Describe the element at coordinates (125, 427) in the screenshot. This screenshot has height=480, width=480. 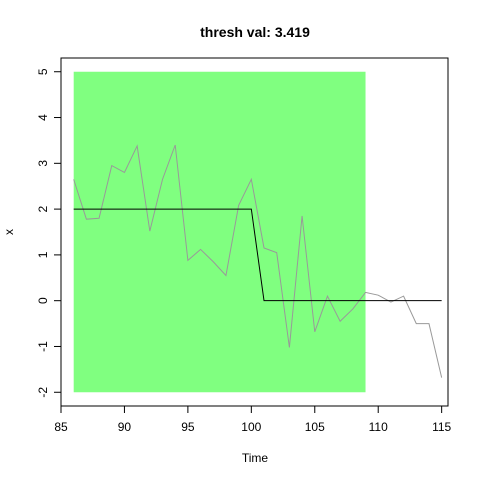
I see `x-tick-label: 90` at that location.